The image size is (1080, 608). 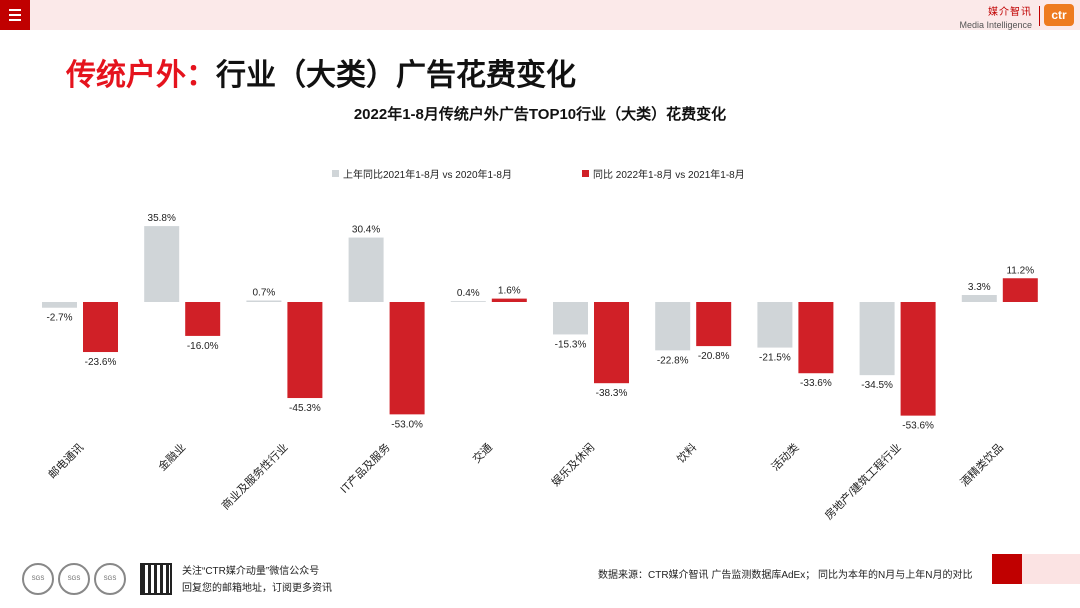 What do you see at coordinates (162, 218) in the screenshot?
I see `data-label-series0-1: 35.8%` at bounding box center [162, 218].